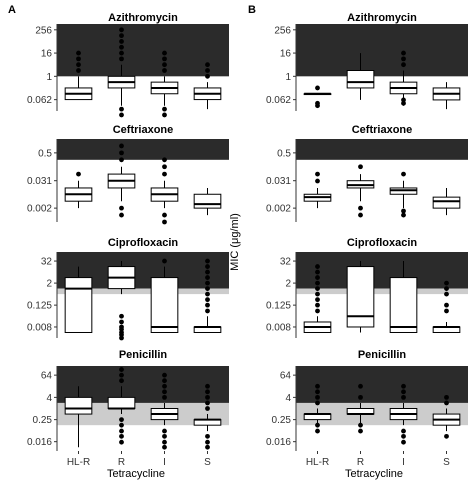  Describe the element at coordinates (286, 54) in the screenshot. I see `y-tick-label: 16` at that location.